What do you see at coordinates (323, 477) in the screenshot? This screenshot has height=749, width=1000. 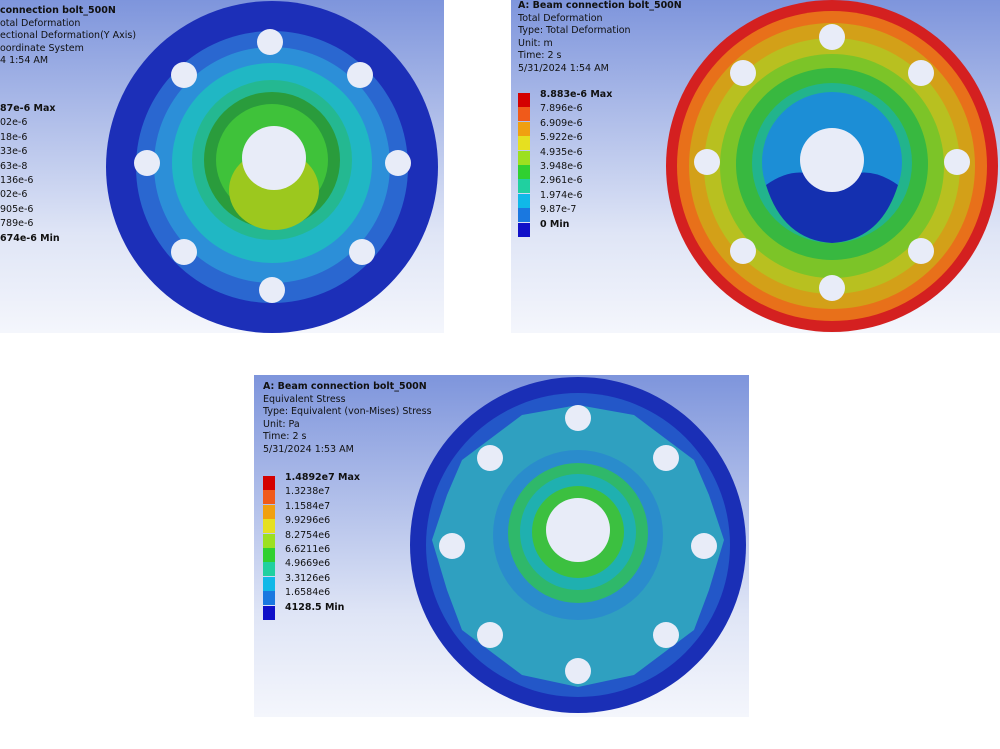 I see `legend-label: 1.4892e7 Max` at bounding box center [323, 477].